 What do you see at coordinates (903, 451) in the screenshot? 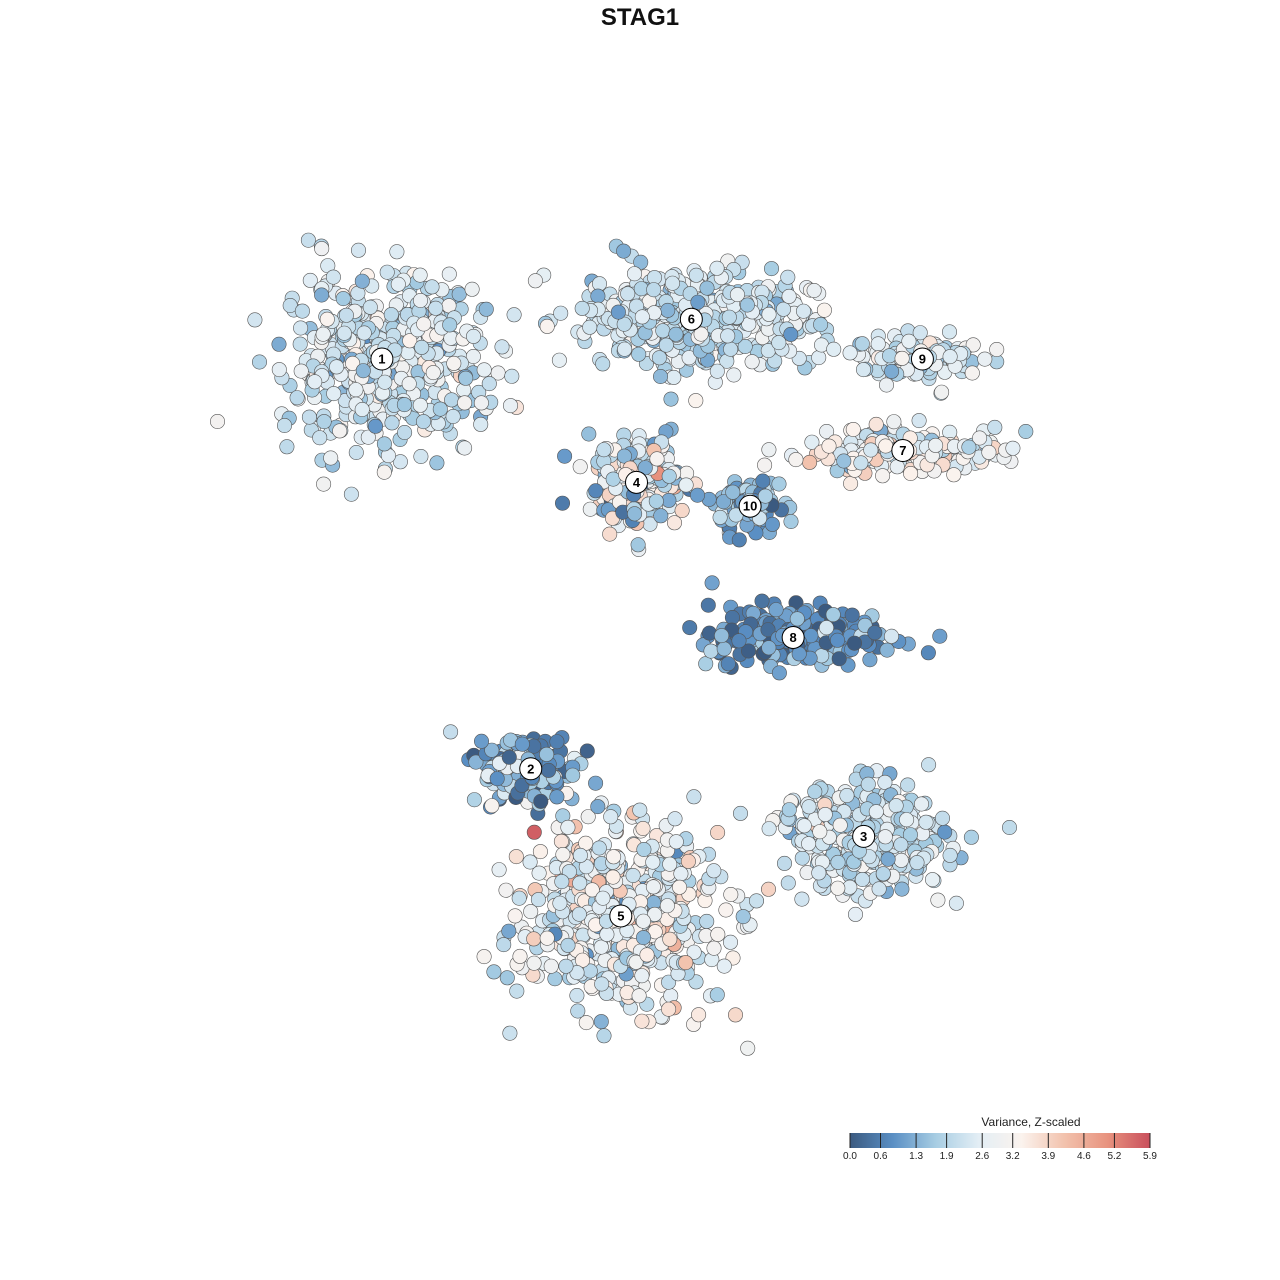
I see `cluster-label-7: 7` at bounding box center [903, 451].